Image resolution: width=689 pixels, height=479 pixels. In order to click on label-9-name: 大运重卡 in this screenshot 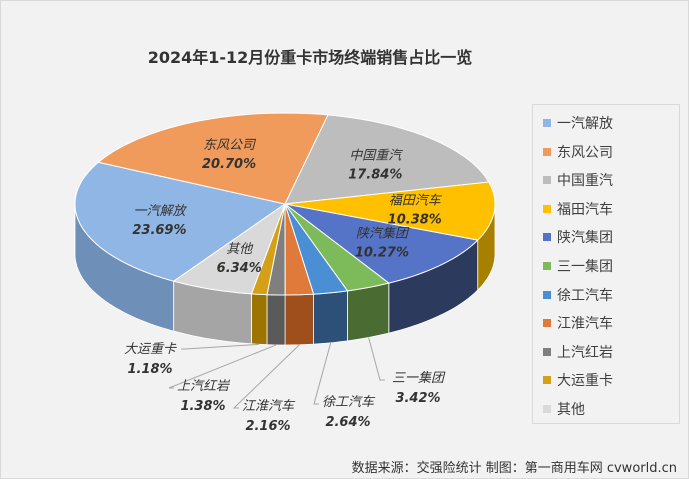, I will do `click(150, 349)`.